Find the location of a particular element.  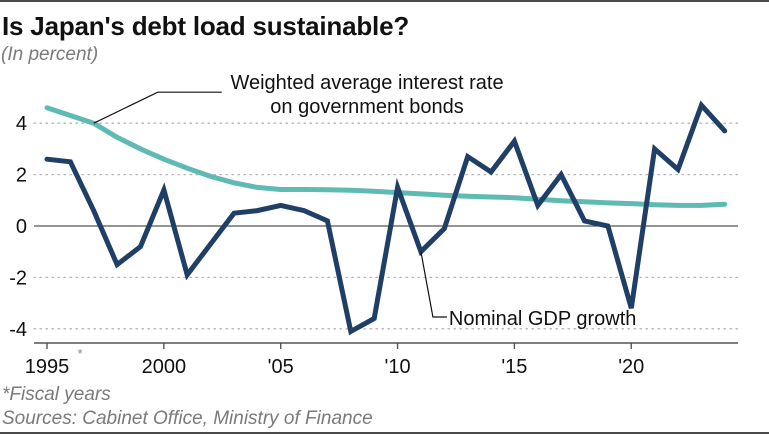

footnote: *Fiscal years is located at coordinates (56, 394).